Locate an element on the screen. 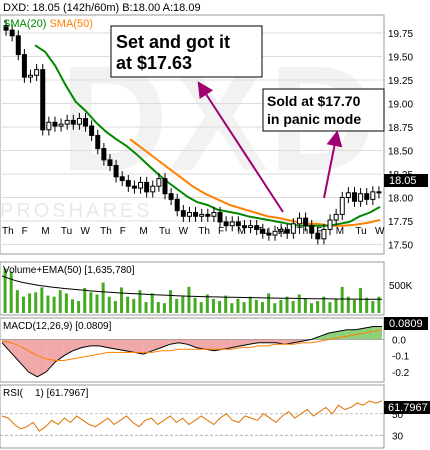 Image resolution: width=430 pixels, height=450 pixels. annotation-sell-line2: in panic mode is located at coordinates (314, 119).